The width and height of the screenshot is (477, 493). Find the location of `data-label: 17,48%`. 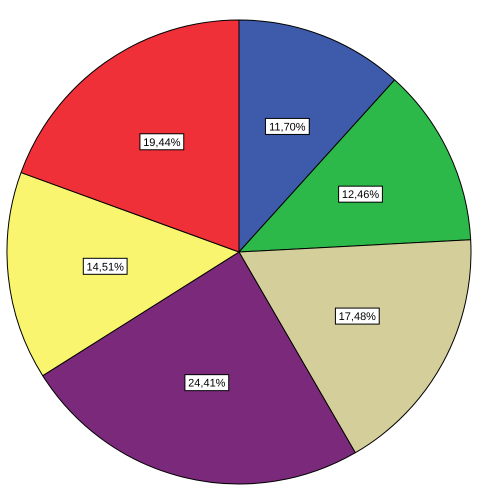

data-label: 17,48% is located at coordinates (357, 317).